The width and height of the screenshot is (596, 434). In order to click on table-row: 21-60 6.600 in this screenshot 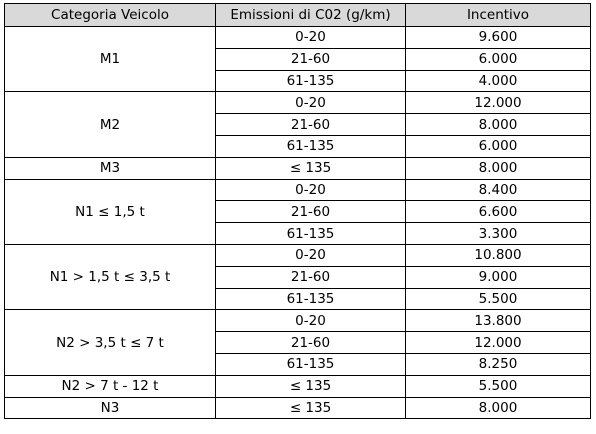, I will do `click(298, 212)`.